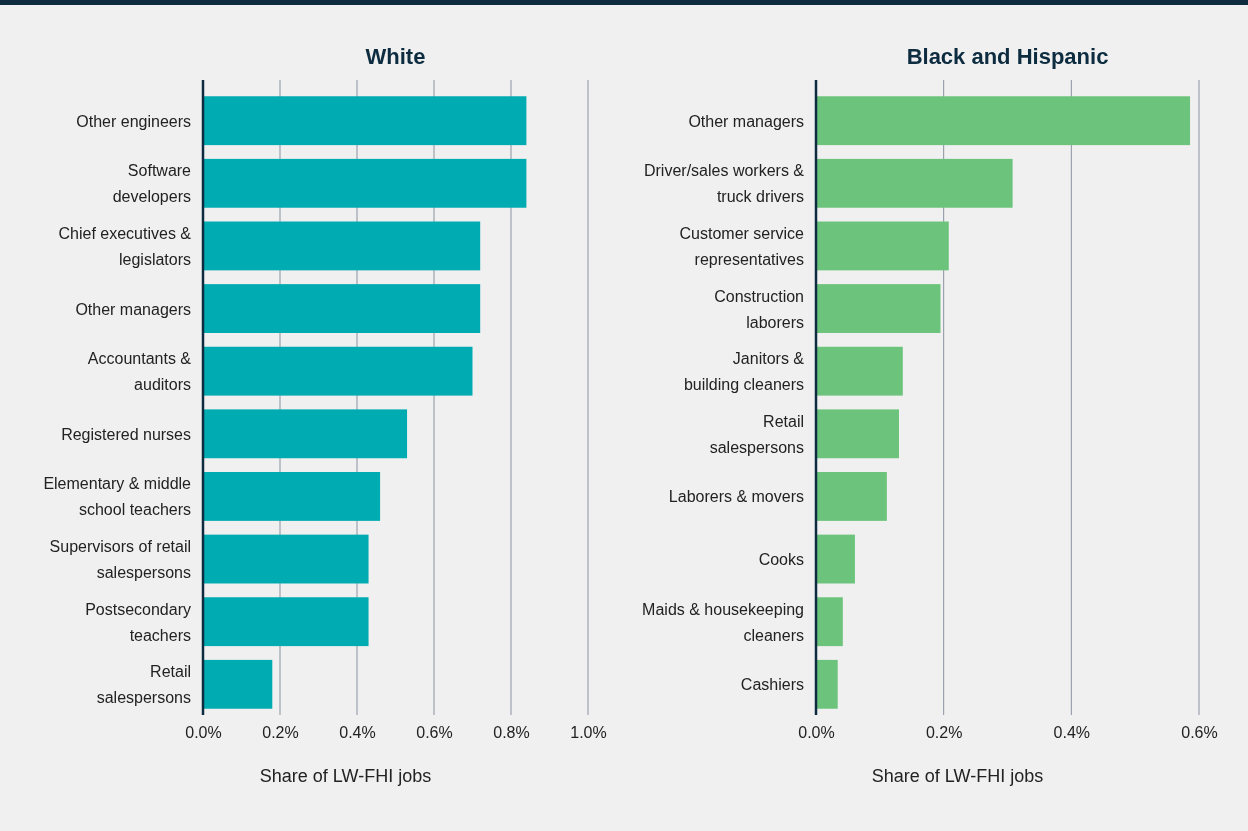  What do you see at coordinates (744, 372) in the screenshot?
I see `y-tick-label: Janitors & building cleaners` at bounding box center [744, 372].